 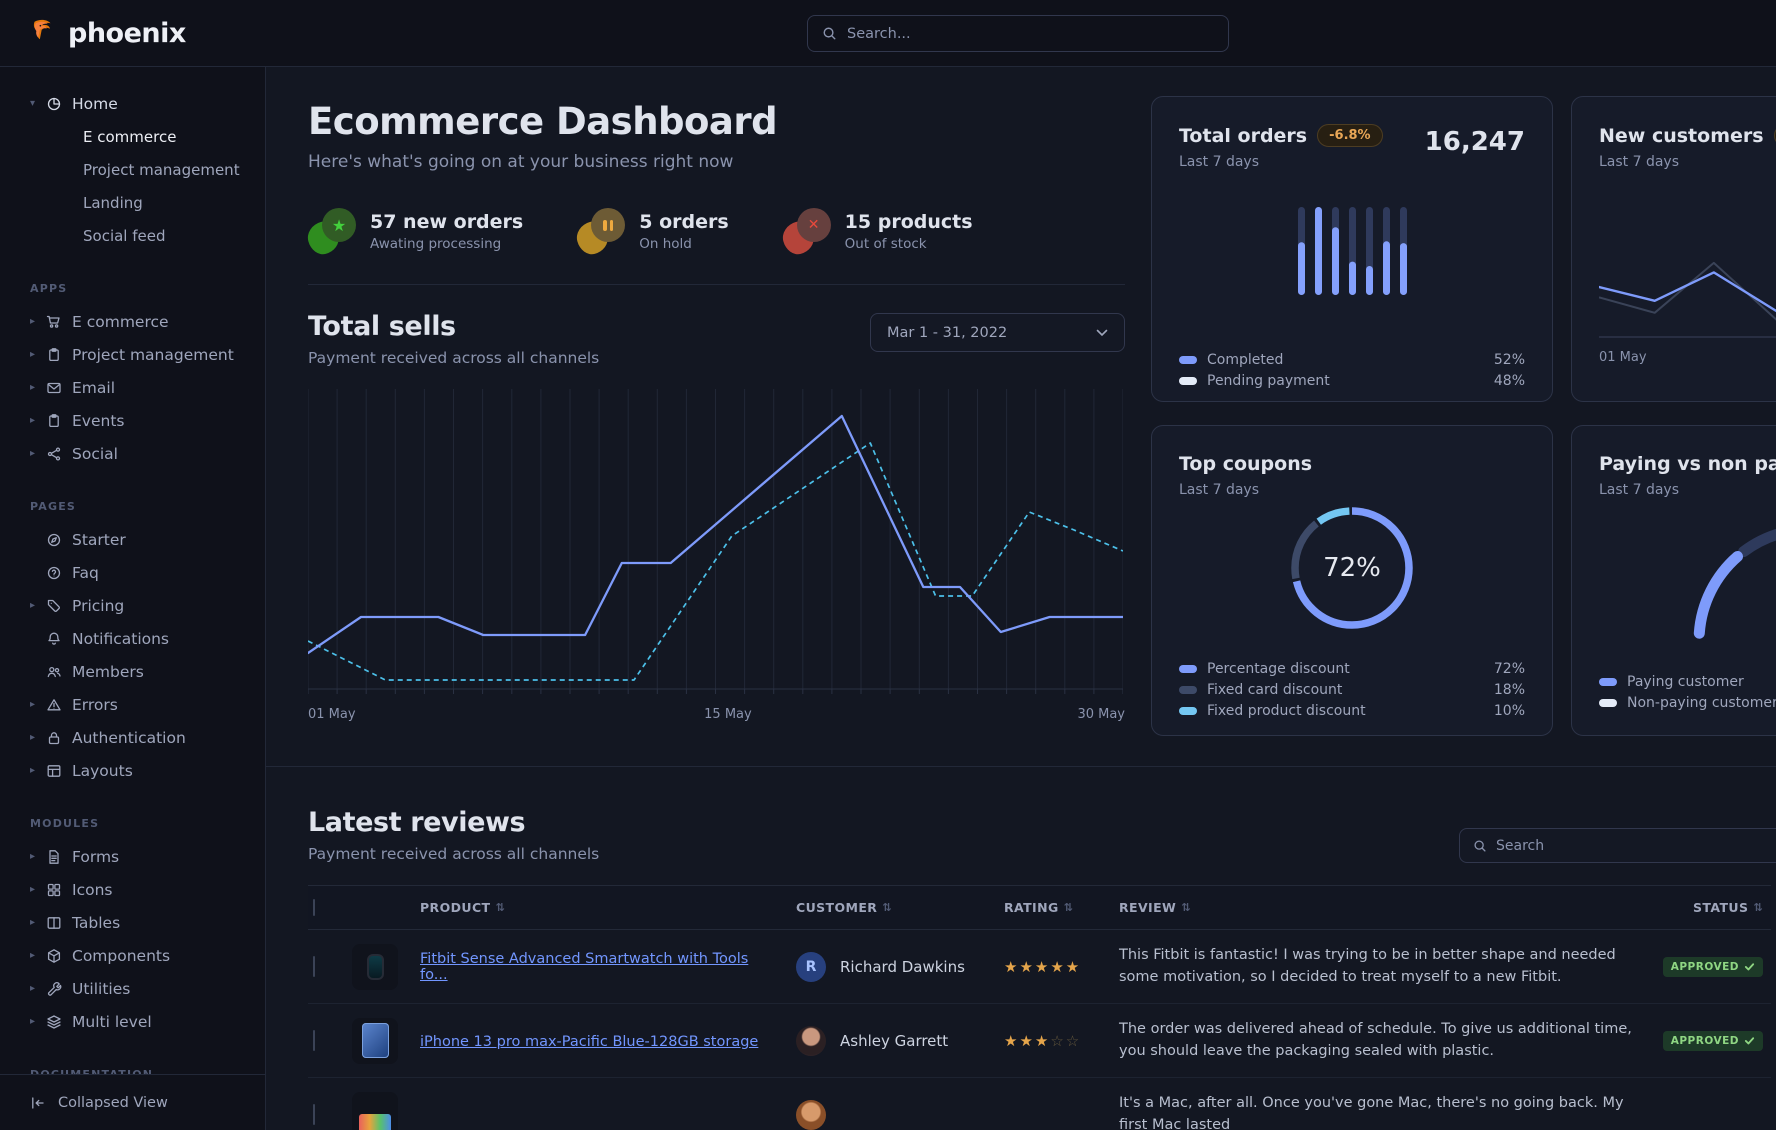 What do you see at coordinates (844, 907) in the screenshot?
I see `column-header-customer: CUSTOMER ⇅` at bounding box center [844, 907].